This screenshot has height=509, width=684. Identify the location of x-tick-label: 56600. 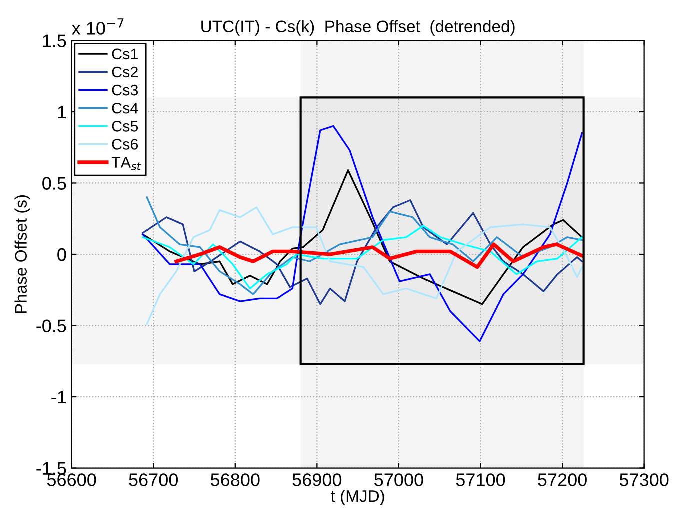
(71, 480).